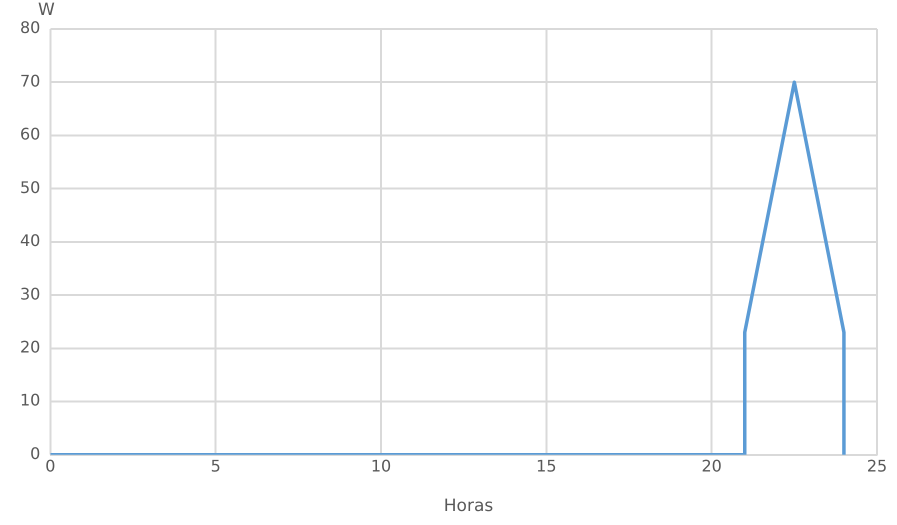 Image resolution: width=897 pixels, height=525 pixels. What do you see at coordinates (711, 466) in the screenshot?
I see `x-tick-label: 20` at bounding box center [711, 466].